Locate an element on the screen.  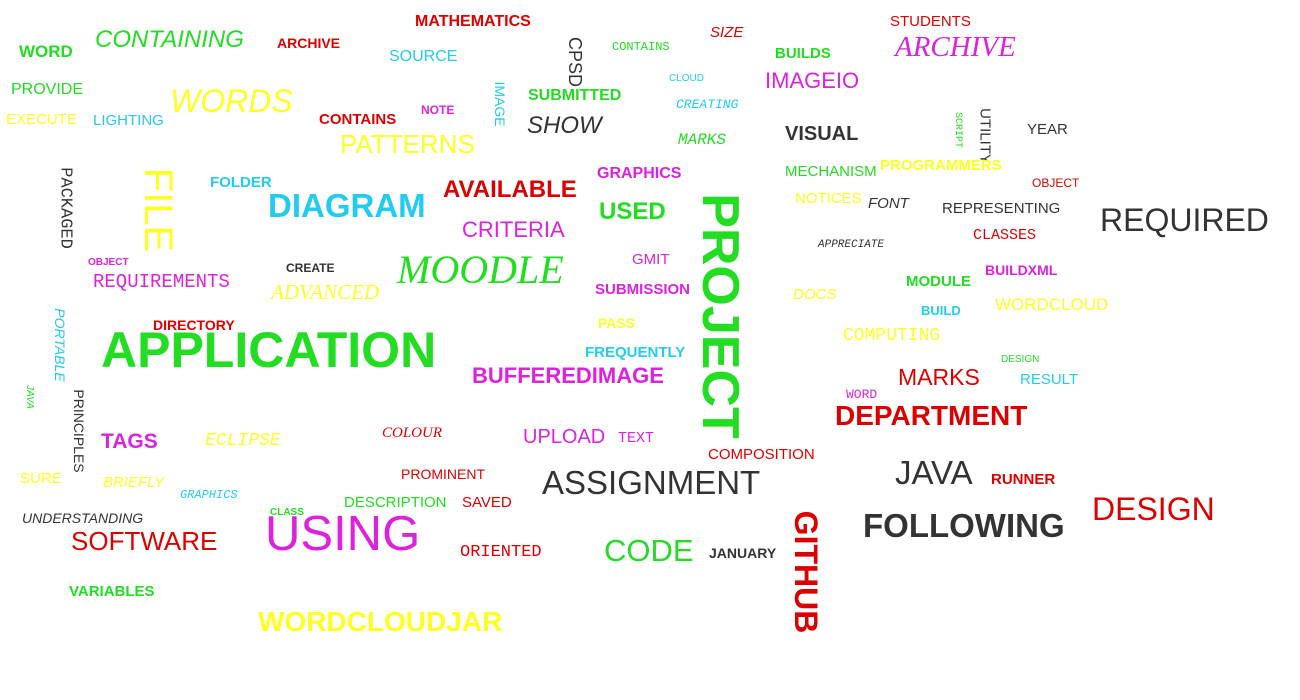
word-criteria: CRITERIA is located at coordinates (513, 229).